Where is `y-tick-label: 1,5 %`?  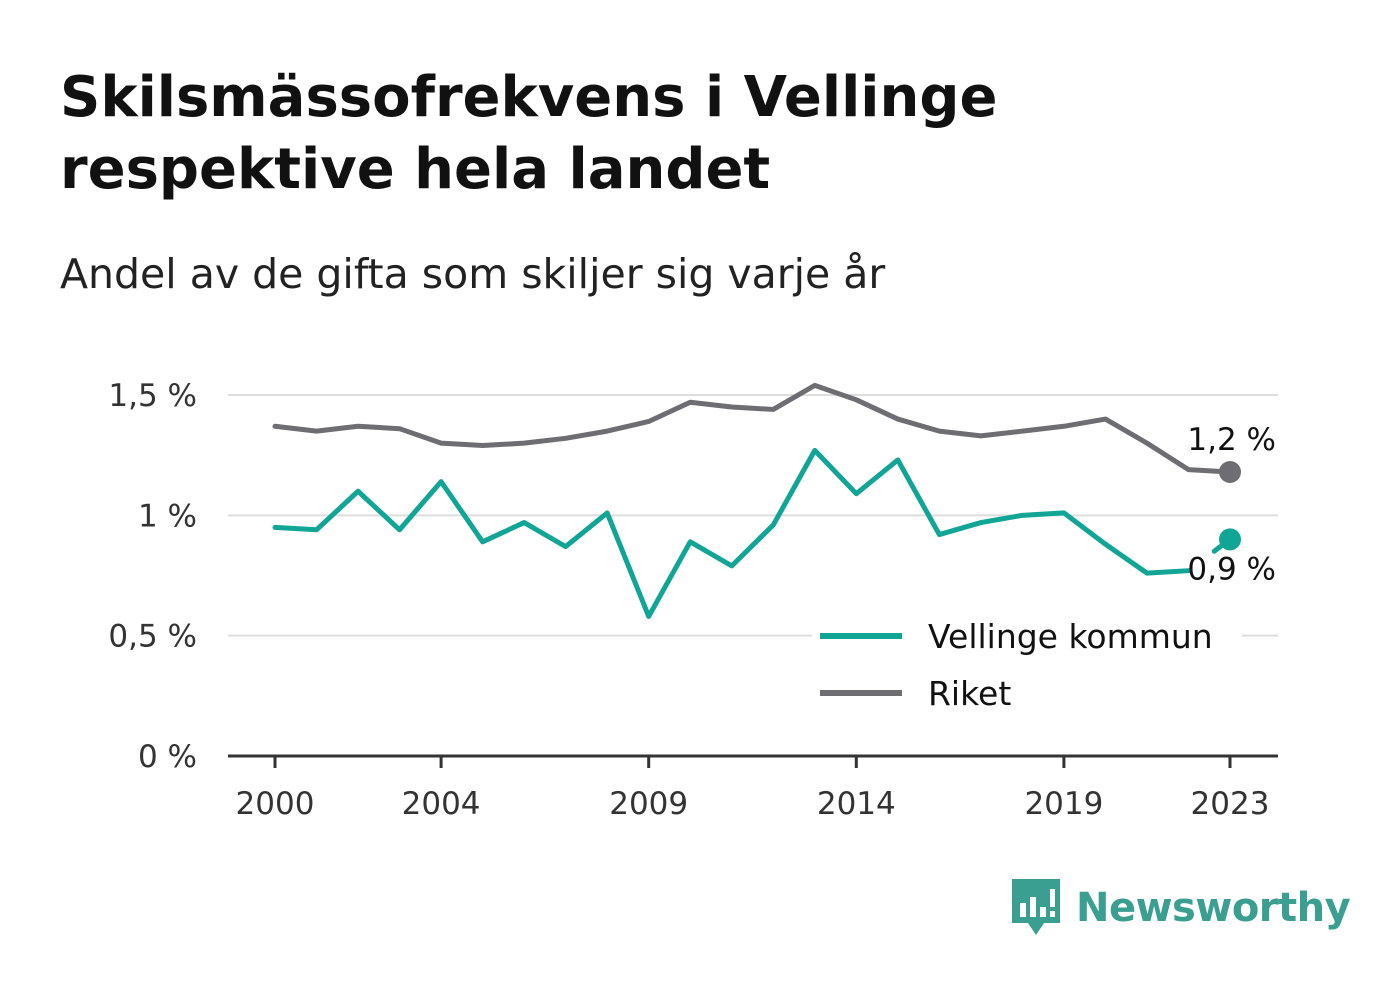
y-tick-label: 1,5 % is located at coordinates (152, 396).